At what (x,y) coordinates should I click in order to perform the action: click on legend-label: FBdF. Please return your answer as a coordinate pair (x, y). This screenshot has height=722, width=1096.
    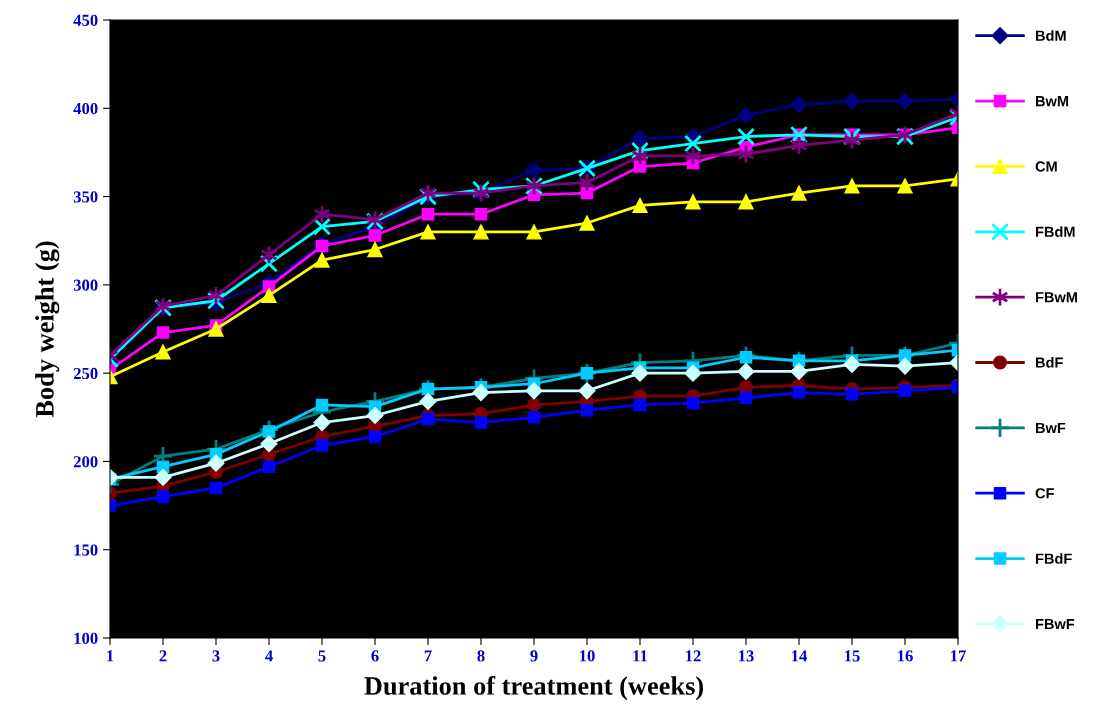
    Looking at the image, I should click on (1054, 558).